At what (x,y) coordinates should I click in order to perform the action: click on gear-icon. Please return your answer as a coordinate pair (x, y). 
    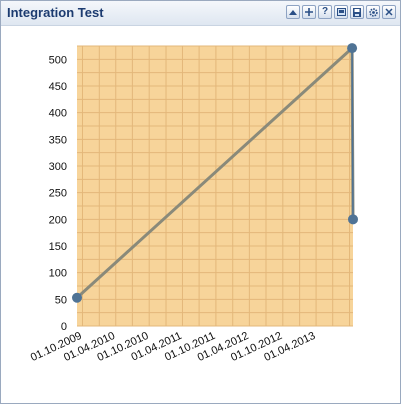
    Looking at the image, I should click on (373, 12).